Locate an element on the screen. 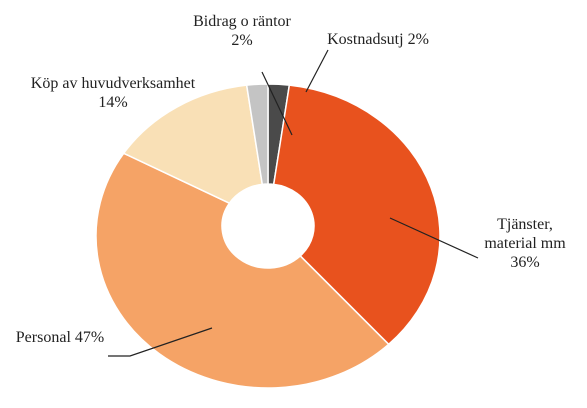 This screenshot has height=408, width=587. slice-label: Köp av huvudverksamhet 14% is located at coordinates (113, 93).